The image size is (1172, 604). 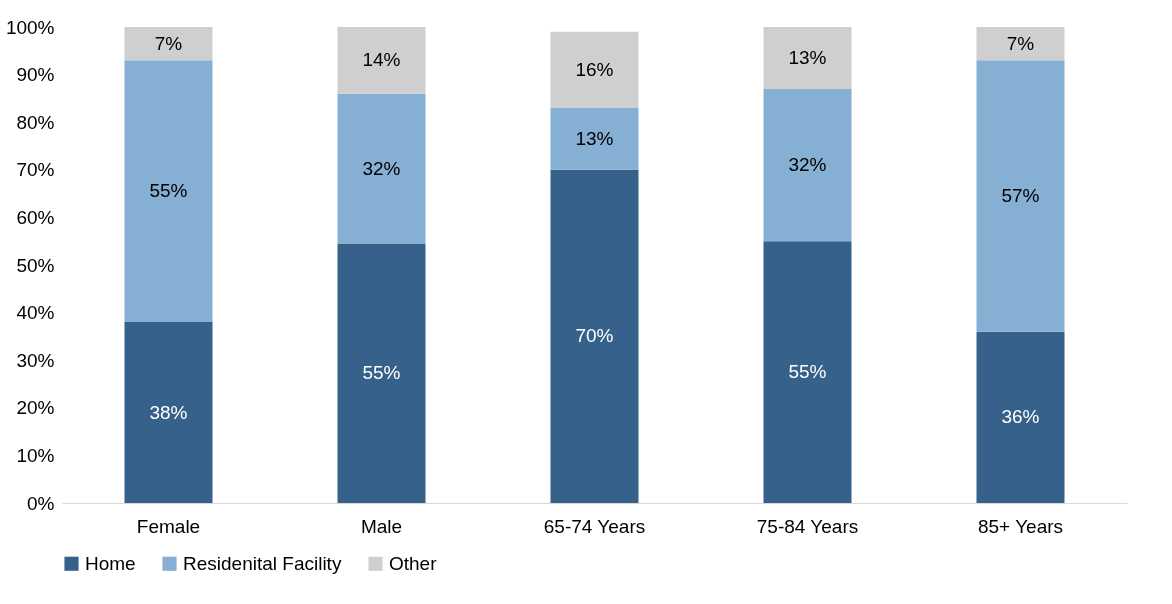 I want to click on y-tick-label: 40%, so click(x=35, y=313).